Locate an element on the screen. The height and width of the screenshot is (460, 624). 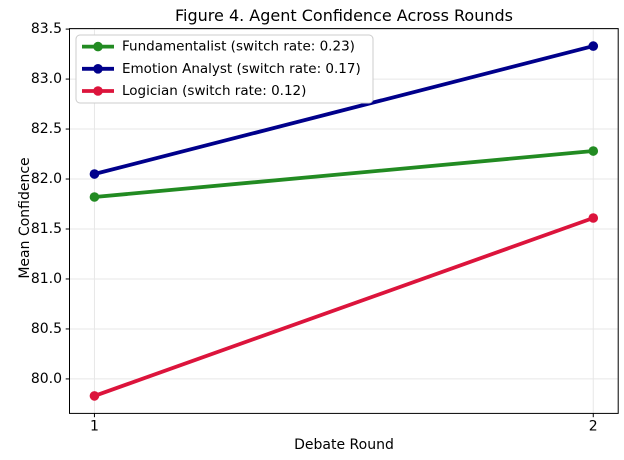
y-tick-label: 82.5 is located at coordinates (46, 129).